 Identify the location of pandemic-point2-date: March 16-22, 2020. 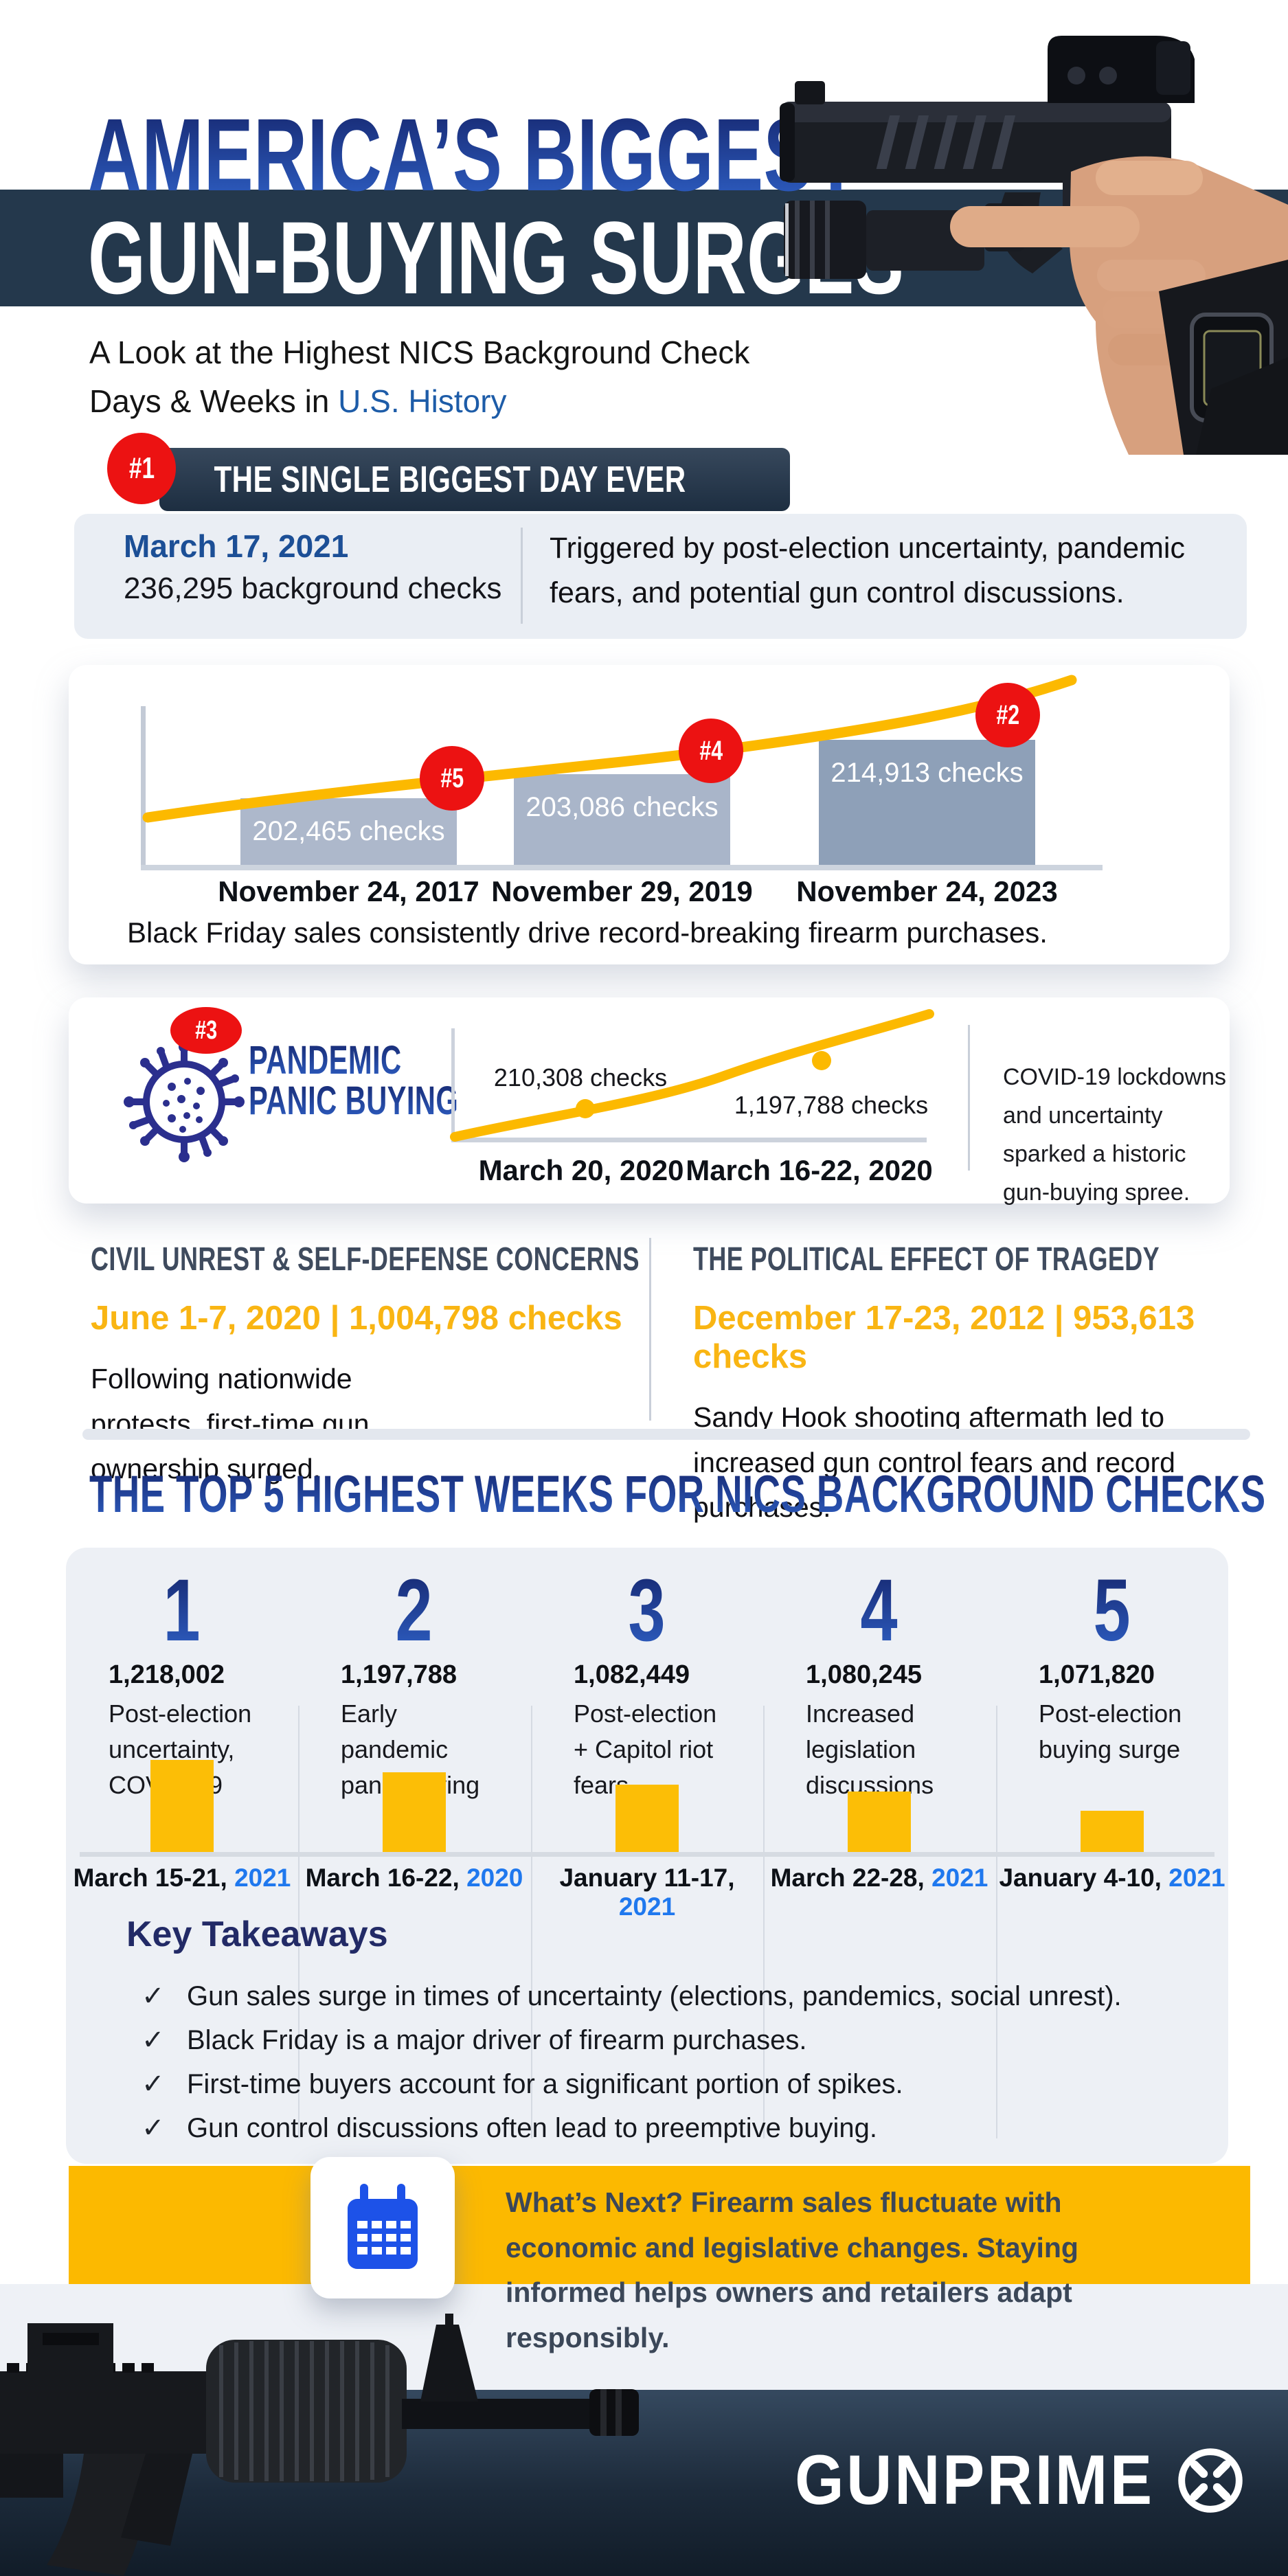
(809, 1170).